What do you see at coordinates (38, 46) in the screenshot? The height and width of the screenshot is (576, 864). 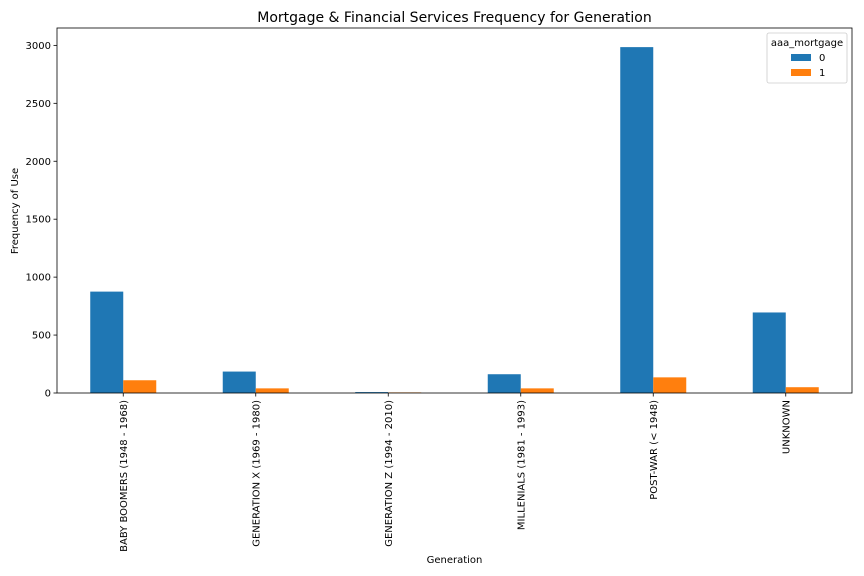 I see `y-tick-label: 3000` at bounding box center [38, 46].